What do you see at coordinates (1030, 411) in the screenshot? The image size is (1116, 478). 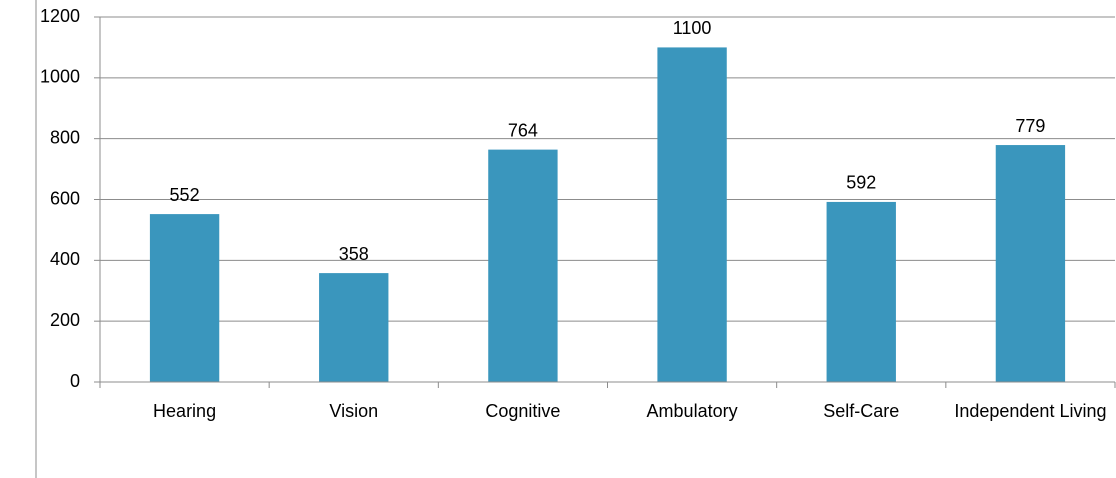 I see `x-tick-label: Independent Living` at bounding box center [1030, 411].